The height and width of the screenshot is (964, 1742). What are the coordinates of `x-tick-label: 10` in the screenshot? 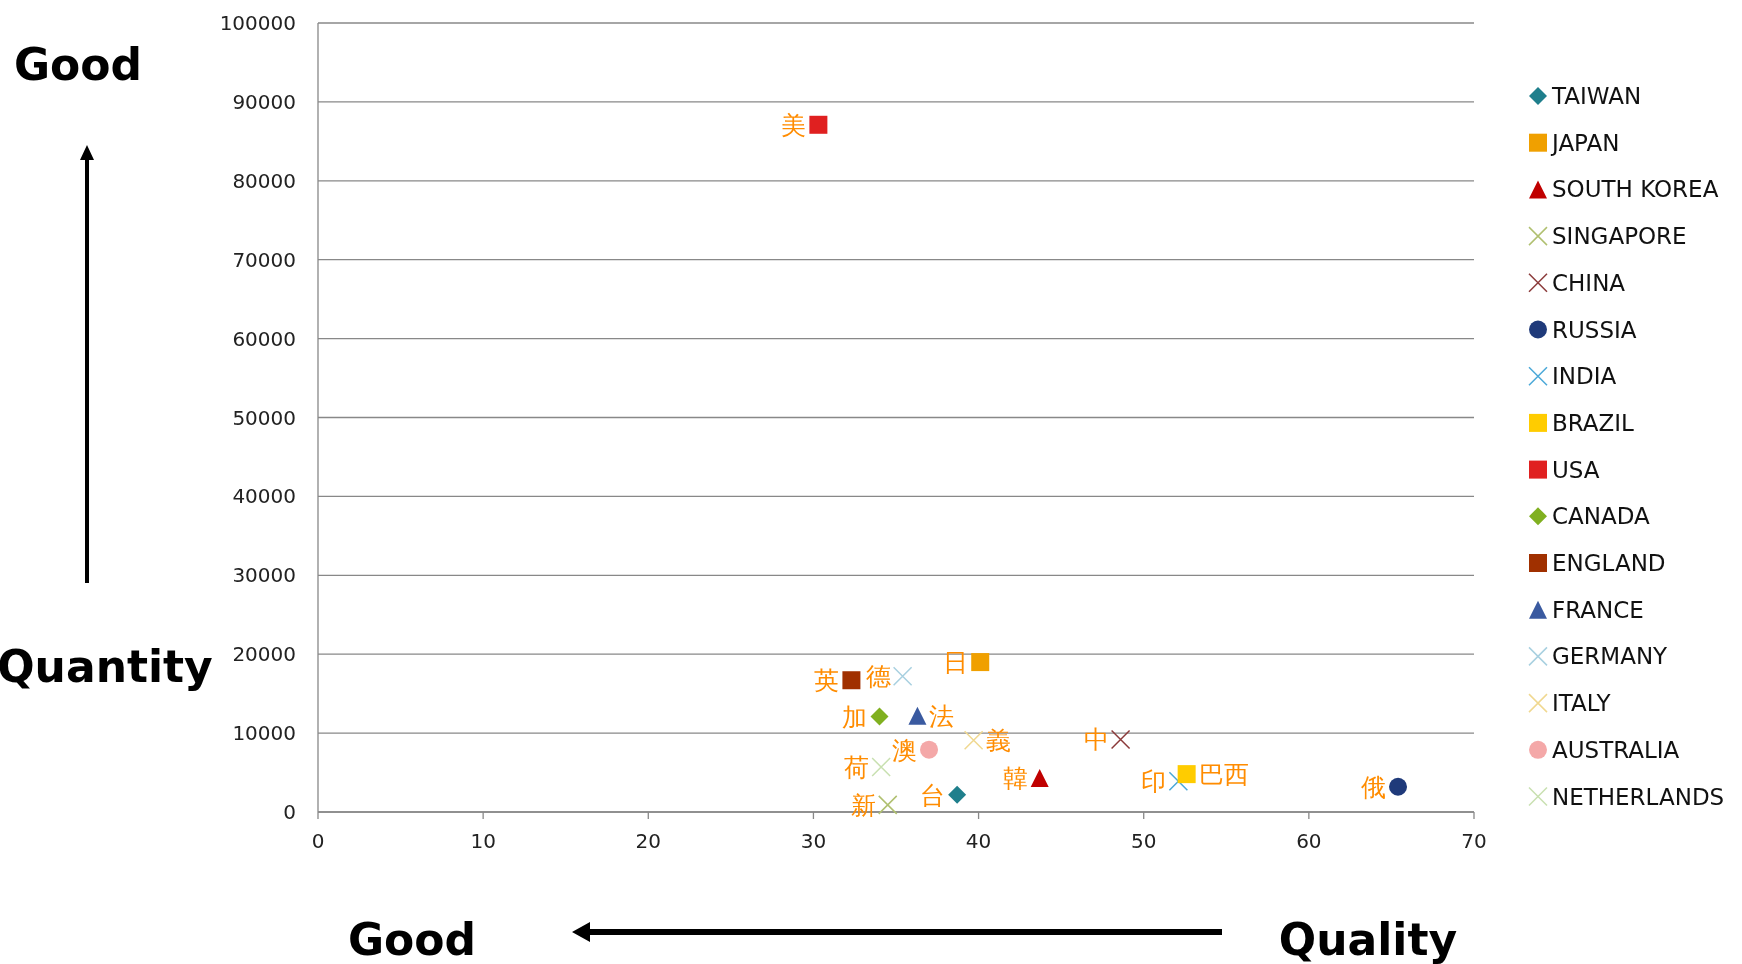 It's located at (483, 841).